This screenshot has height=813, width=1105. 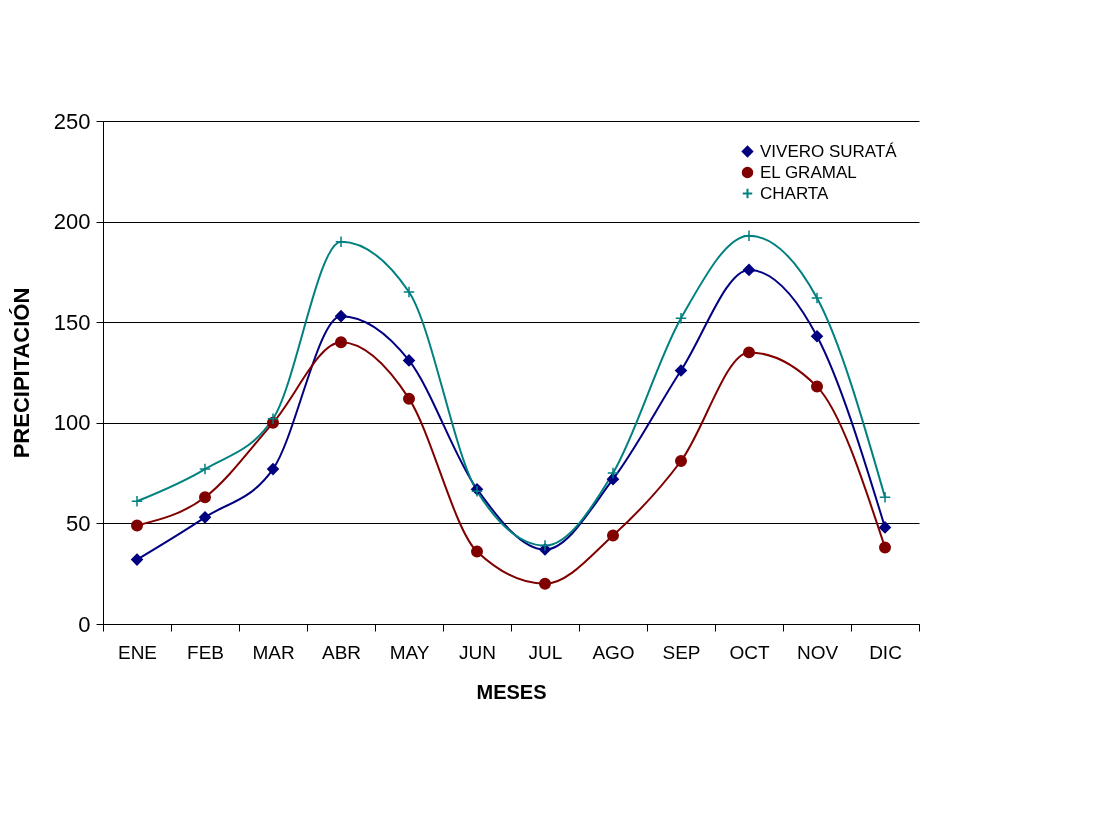 What do you see at coordinates (817, 652) in the screenshot?
I see `x-tick-label: NOV` at bounding box center [817, 652].